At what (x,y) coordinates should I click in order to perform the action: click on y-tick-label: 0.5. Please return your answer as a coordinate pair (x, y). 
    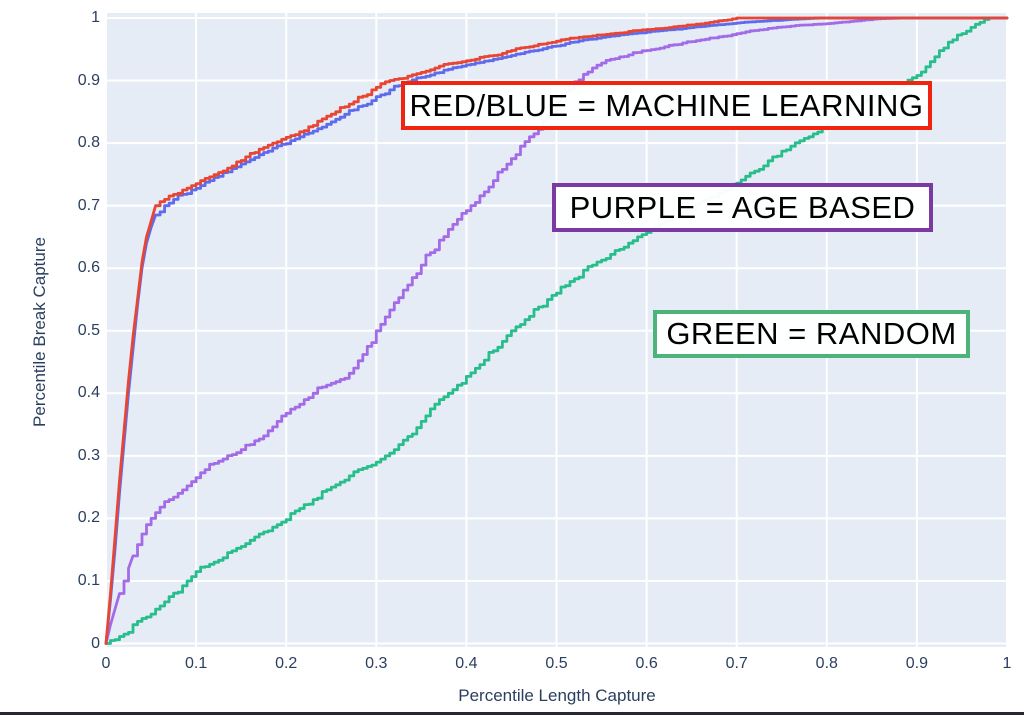
    Looking at the image, I should click on (88, 330).